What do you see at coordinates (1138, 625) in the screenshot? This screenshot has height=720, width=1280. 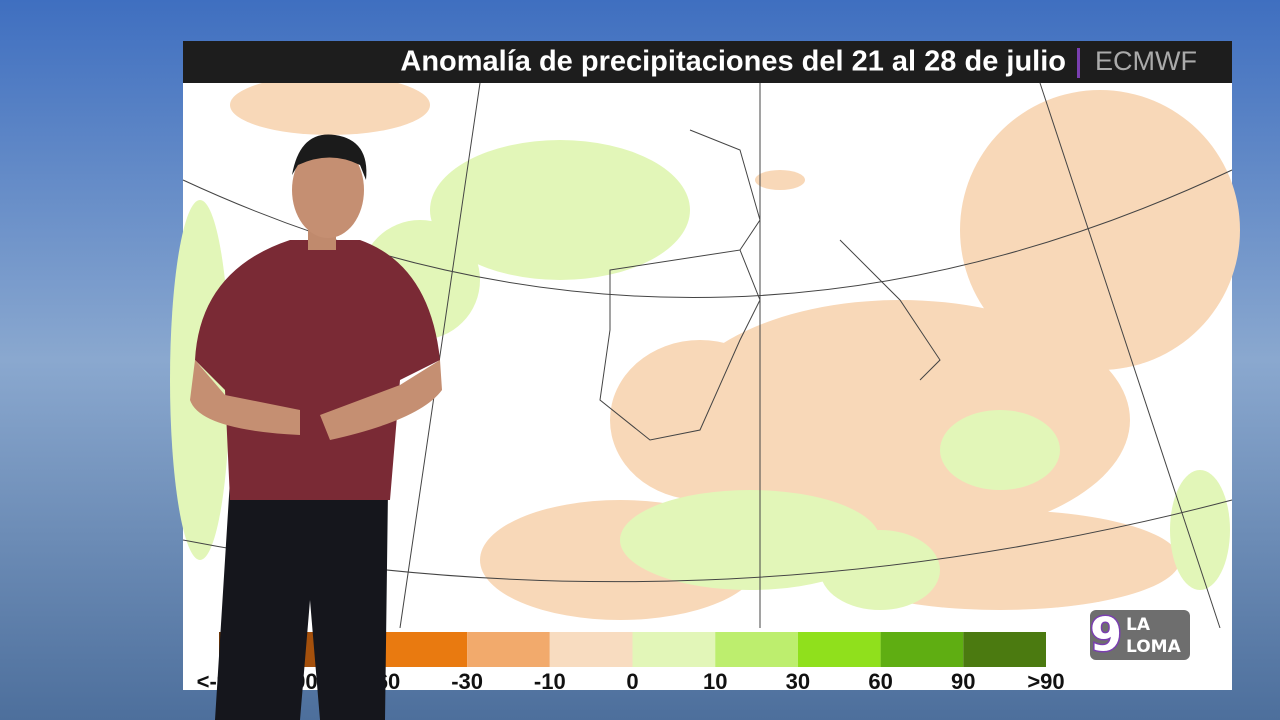 I see `logo-line1: LA` at bounding box center [1138, 625].